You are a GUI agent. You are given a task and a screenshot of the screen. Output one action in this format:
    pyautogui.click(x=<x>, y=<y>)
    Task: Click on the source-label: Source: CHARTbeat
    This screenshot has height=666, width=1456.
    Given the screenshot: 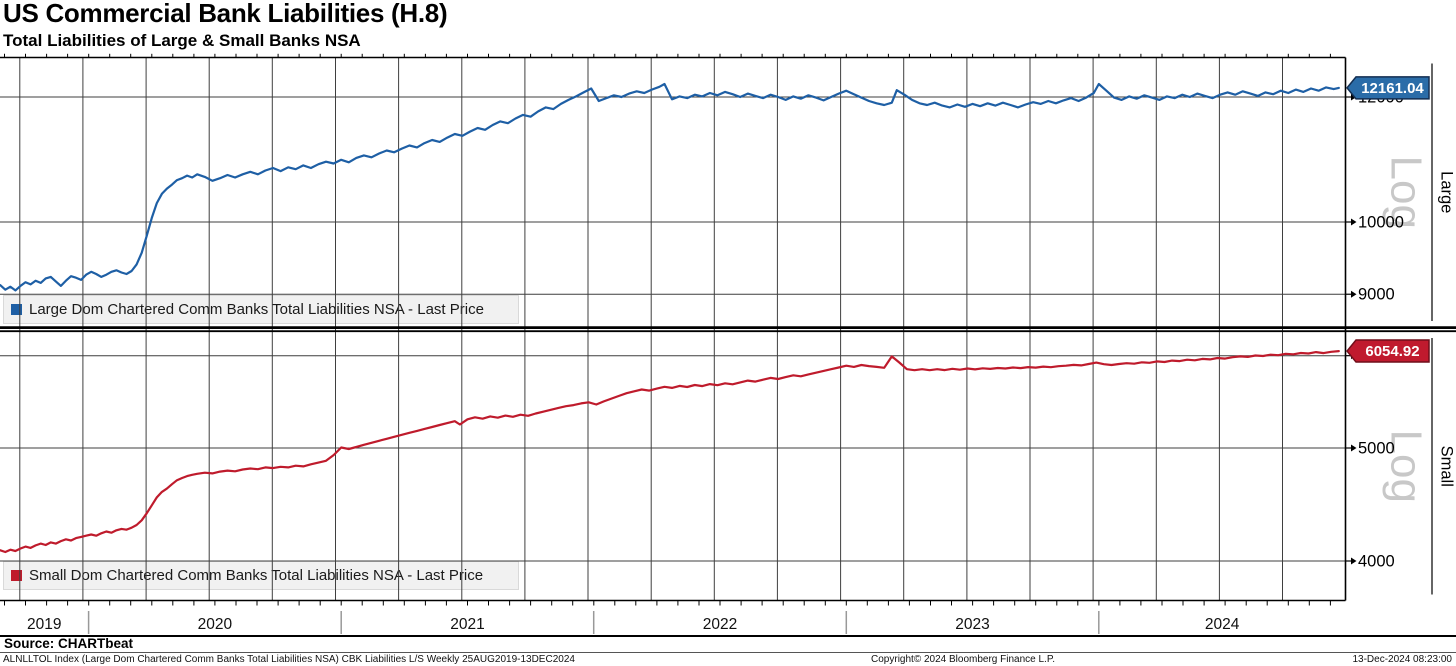 What is the action you would take?
    pyautogui.click(x=69, y=643)
    